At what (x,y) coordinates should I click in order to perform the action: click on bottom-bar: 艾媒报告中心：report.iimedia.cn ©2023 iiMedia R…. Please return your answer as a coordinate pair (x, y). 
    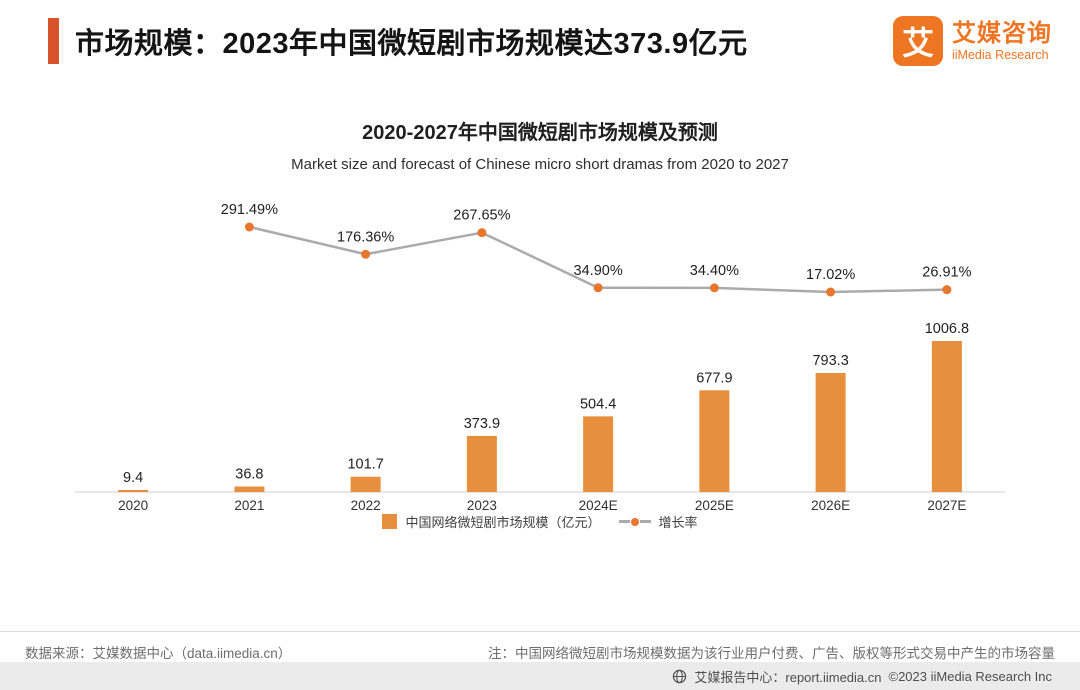
    Looking at the image, I should click on (540, 676).